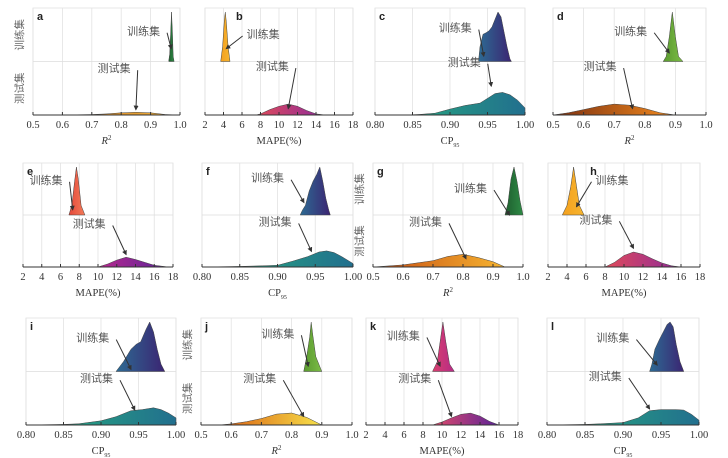 The height and width of the screenshot is (458, 728). I want to click on x-tick-label: 4, so click(567, 277).